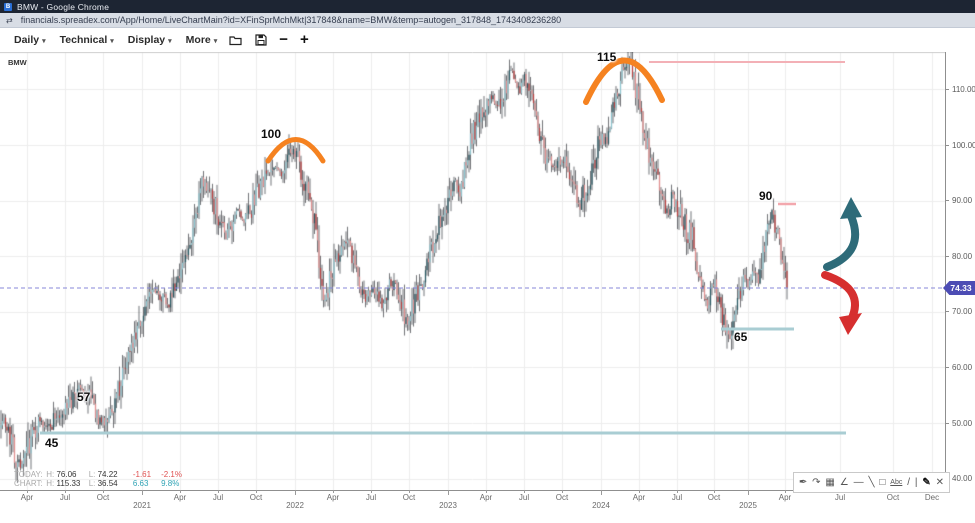  I want to click on y-axis-label: 110.00, so click(963, 89).